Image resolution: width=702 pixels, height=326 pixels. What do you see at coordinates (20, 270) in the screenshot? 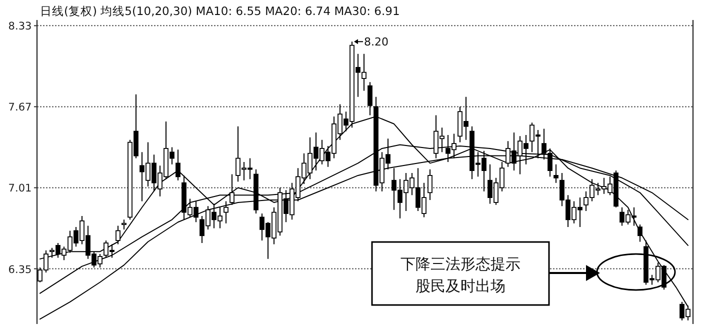
I see `y-tick-label: 6.35` at bounding box center [20, 270].